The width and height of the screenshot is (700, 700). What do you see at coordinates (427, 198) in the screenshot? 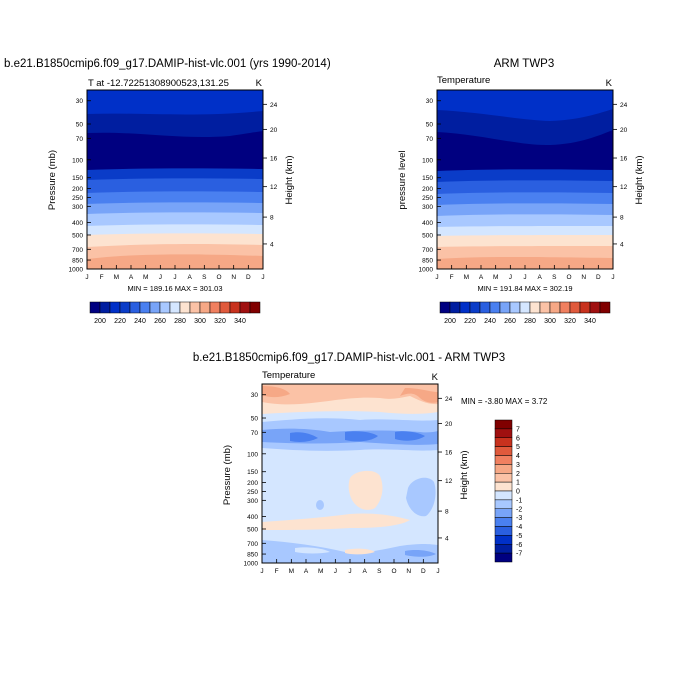
I see `y-tick-label: 250` at bounding box center [427, 198].